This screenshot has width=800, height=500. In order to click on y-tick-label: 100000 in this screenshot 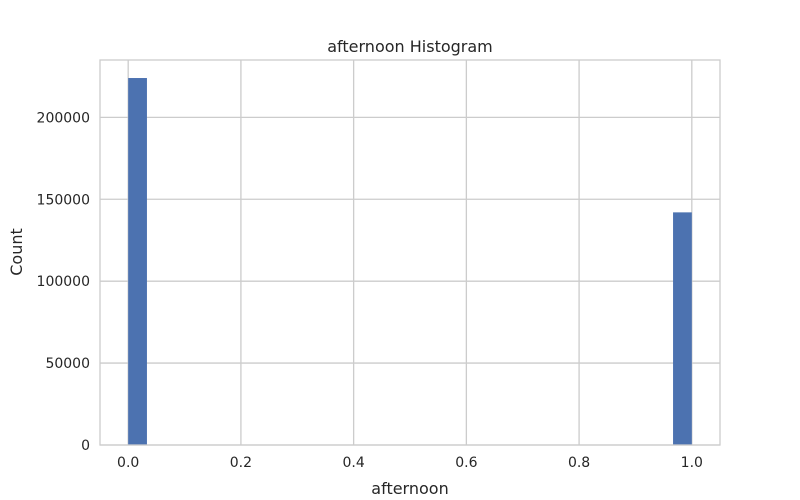, I will do `click(63, 282)`.